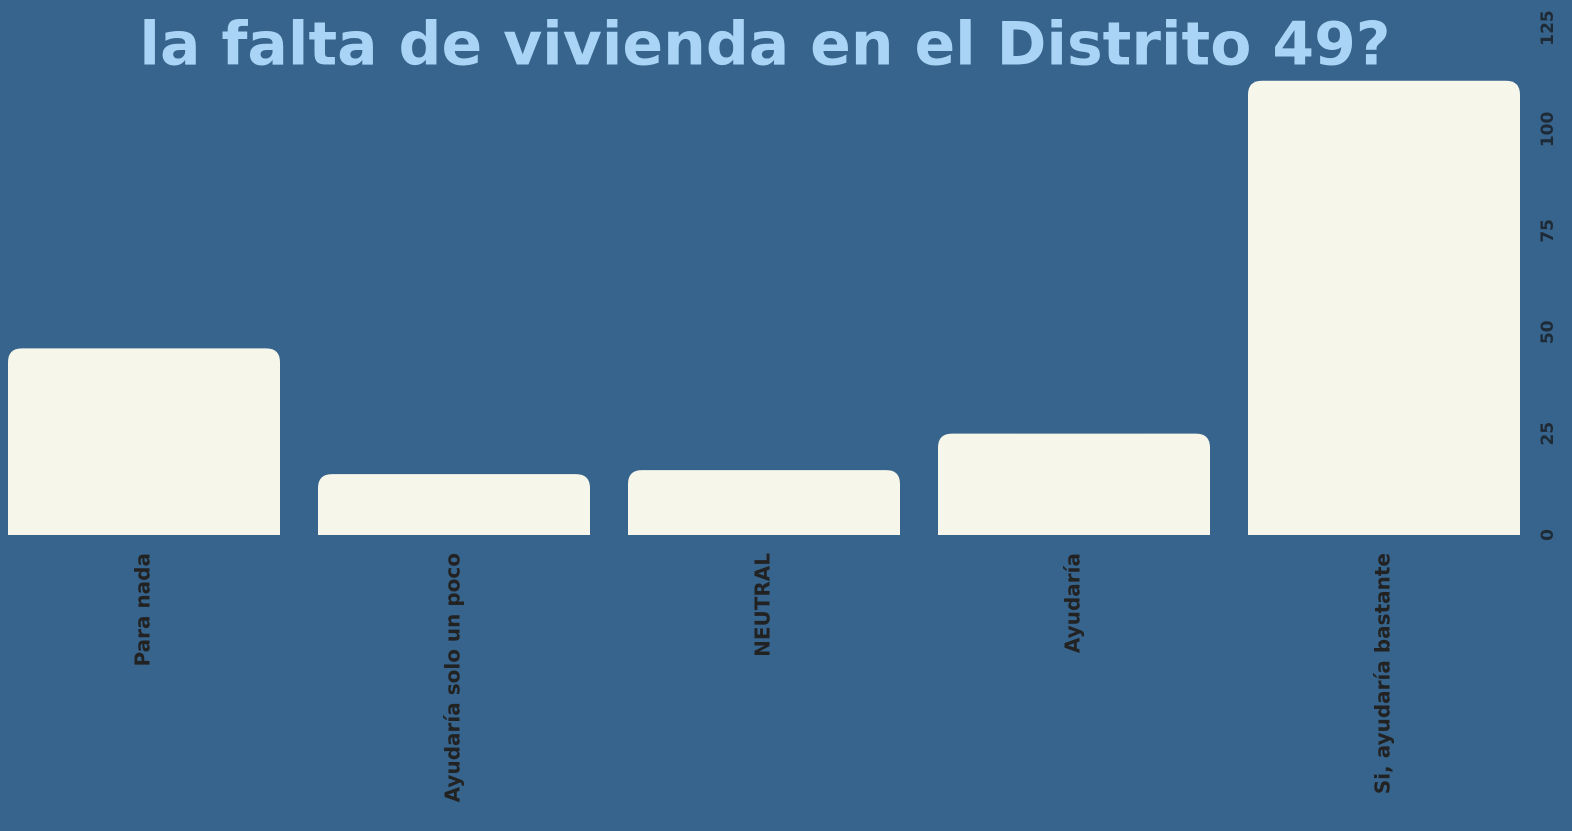 This screenshot has height=831, width=1572. What do you see at coordinates (1548, 332) in the screenshot?
I see `y-tick-label: 50` at bounding box center [1548, 332].